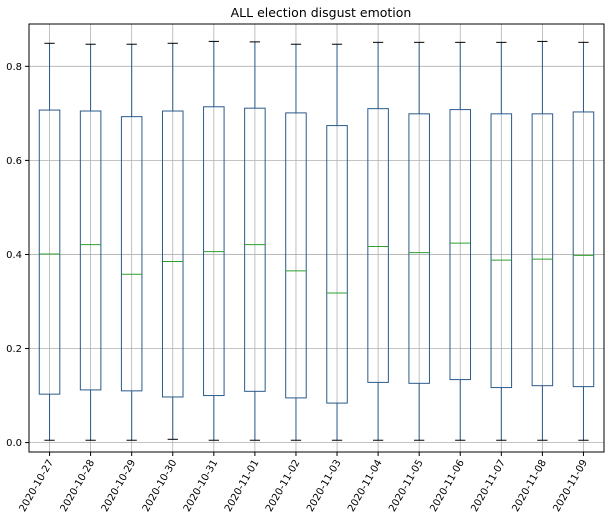 The image size is (615, 523). Describe the element at coordinates (488, 486) in the screenshot. I see `x-tick-label: 2020-11-07` at that location.